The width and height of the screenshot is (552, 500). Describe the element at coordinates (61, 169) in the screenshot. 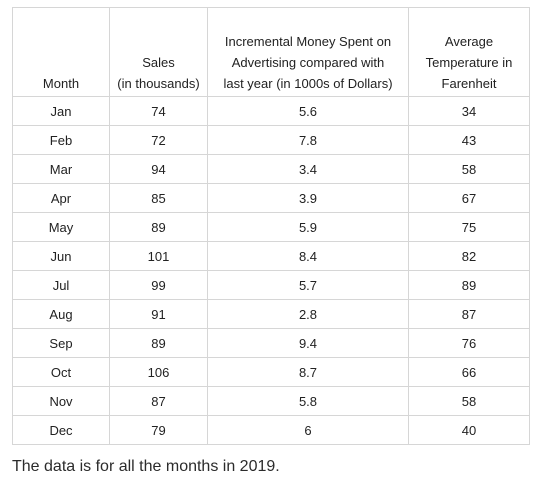

I see `cell-month: Mar` at that location.